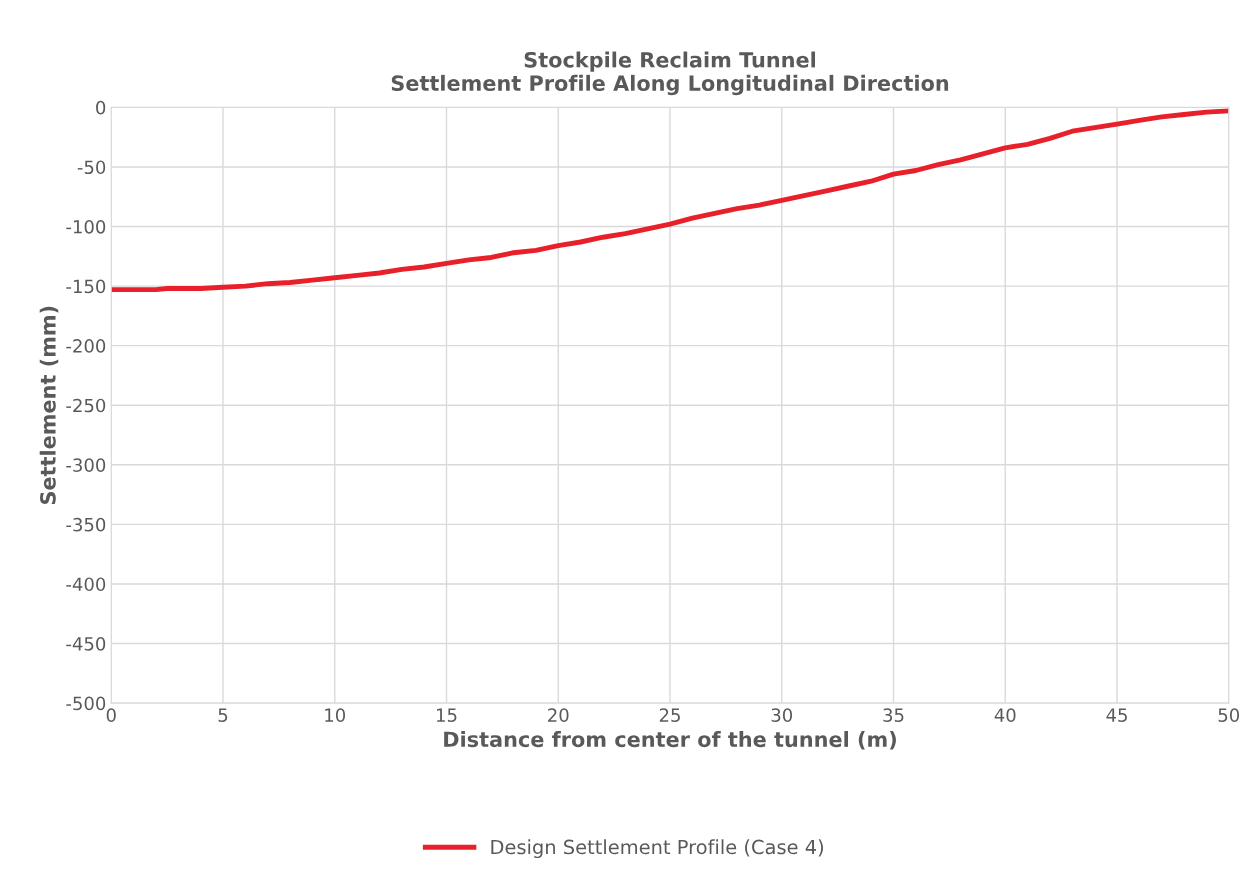  Describe the element at coordinates (86, 465) in the screenshot. I see `y-tick-label: -300` at that location.